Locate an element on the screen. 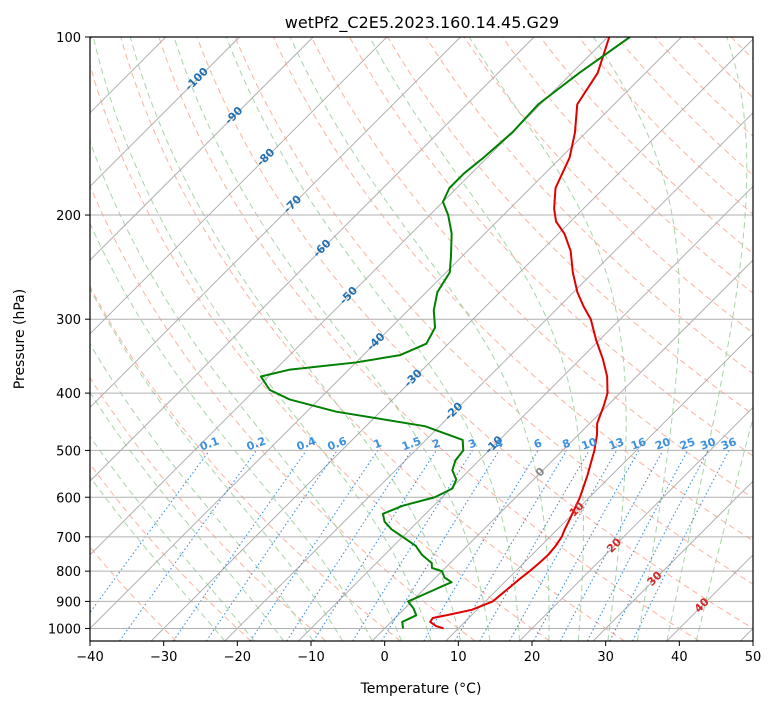 The width and height of the screenshot is (775, 708). mixing-ratio-label: 1.5 is located at coordinates (411, 444).